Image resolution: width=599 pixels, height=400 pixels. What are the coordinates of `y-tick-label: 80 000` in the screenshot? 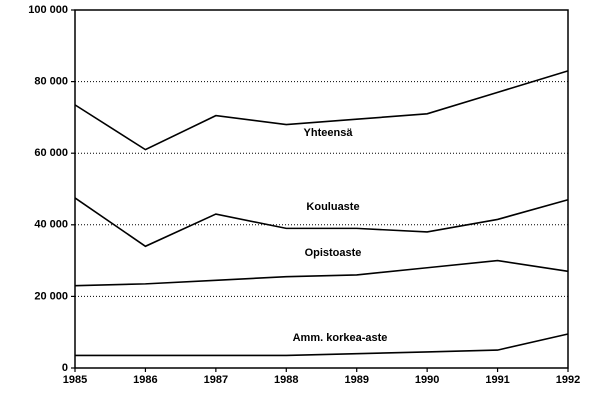 It's located at (51, 82).